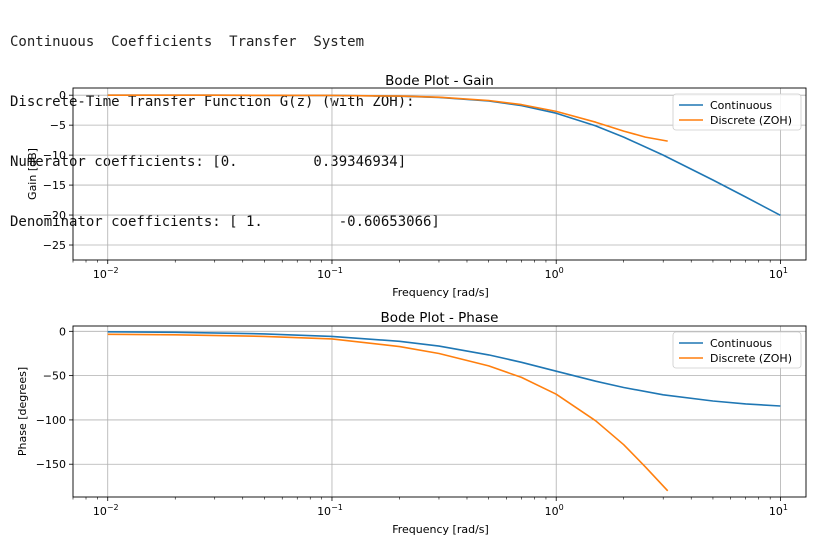 This screenshot has height=539, width=815. I want to click on chart-title: Bode Plot - Gain, so click(439, 81).